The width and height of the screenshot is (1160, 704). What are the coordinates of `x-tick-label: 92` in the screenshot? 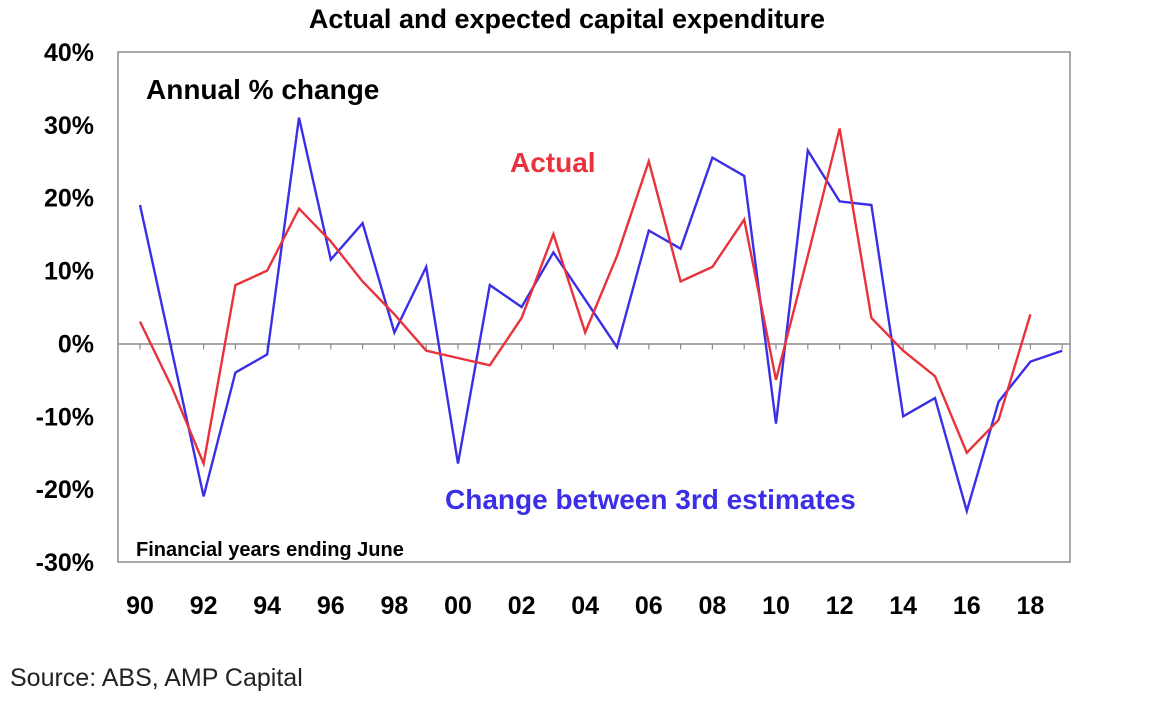 It's located at (204, 606).